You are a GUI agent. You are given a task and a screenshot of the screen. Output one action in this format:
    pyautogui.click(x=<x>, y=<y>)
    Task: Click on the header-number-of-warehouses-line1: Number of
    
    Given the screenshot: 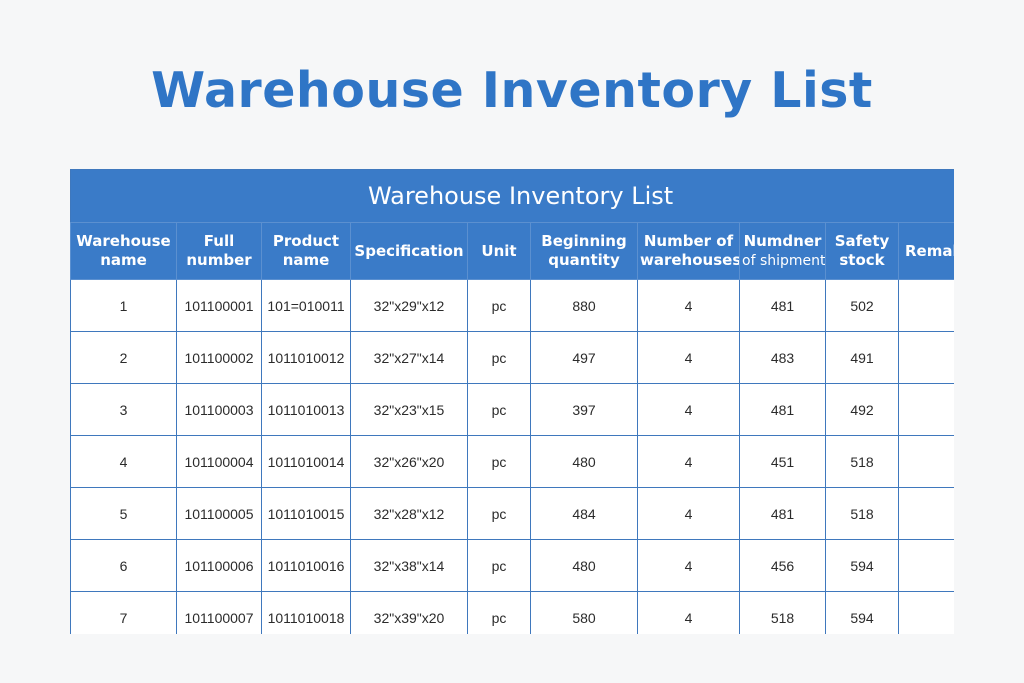 What is the action you would take?
    pyautogui.click(x=688, y=241)
    